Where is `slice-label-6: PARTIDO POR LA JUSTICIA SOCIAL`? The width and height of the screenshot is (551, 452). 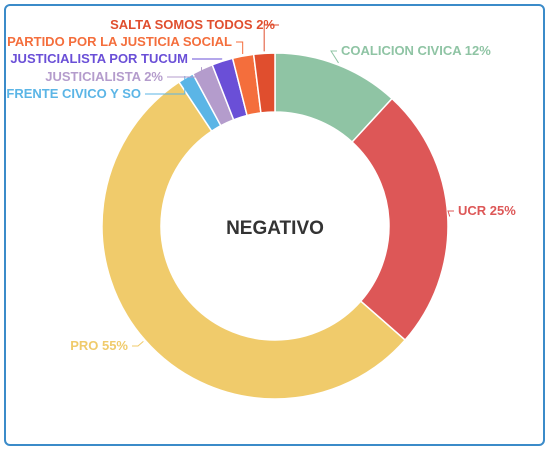
slice-label-6: PARTIDO POR LA JUSTICIA SOCIAL is located at coordinates (119, 41).